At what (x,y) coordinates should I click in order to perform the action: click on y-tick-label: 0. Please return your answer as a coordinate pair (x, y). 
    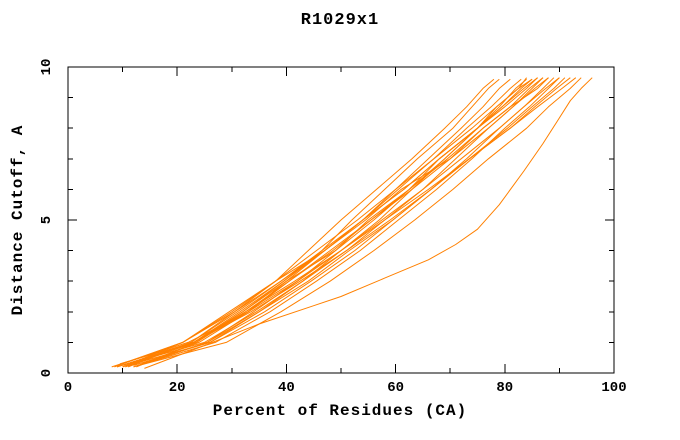
    Looking at the image, I should click on (47, 373).